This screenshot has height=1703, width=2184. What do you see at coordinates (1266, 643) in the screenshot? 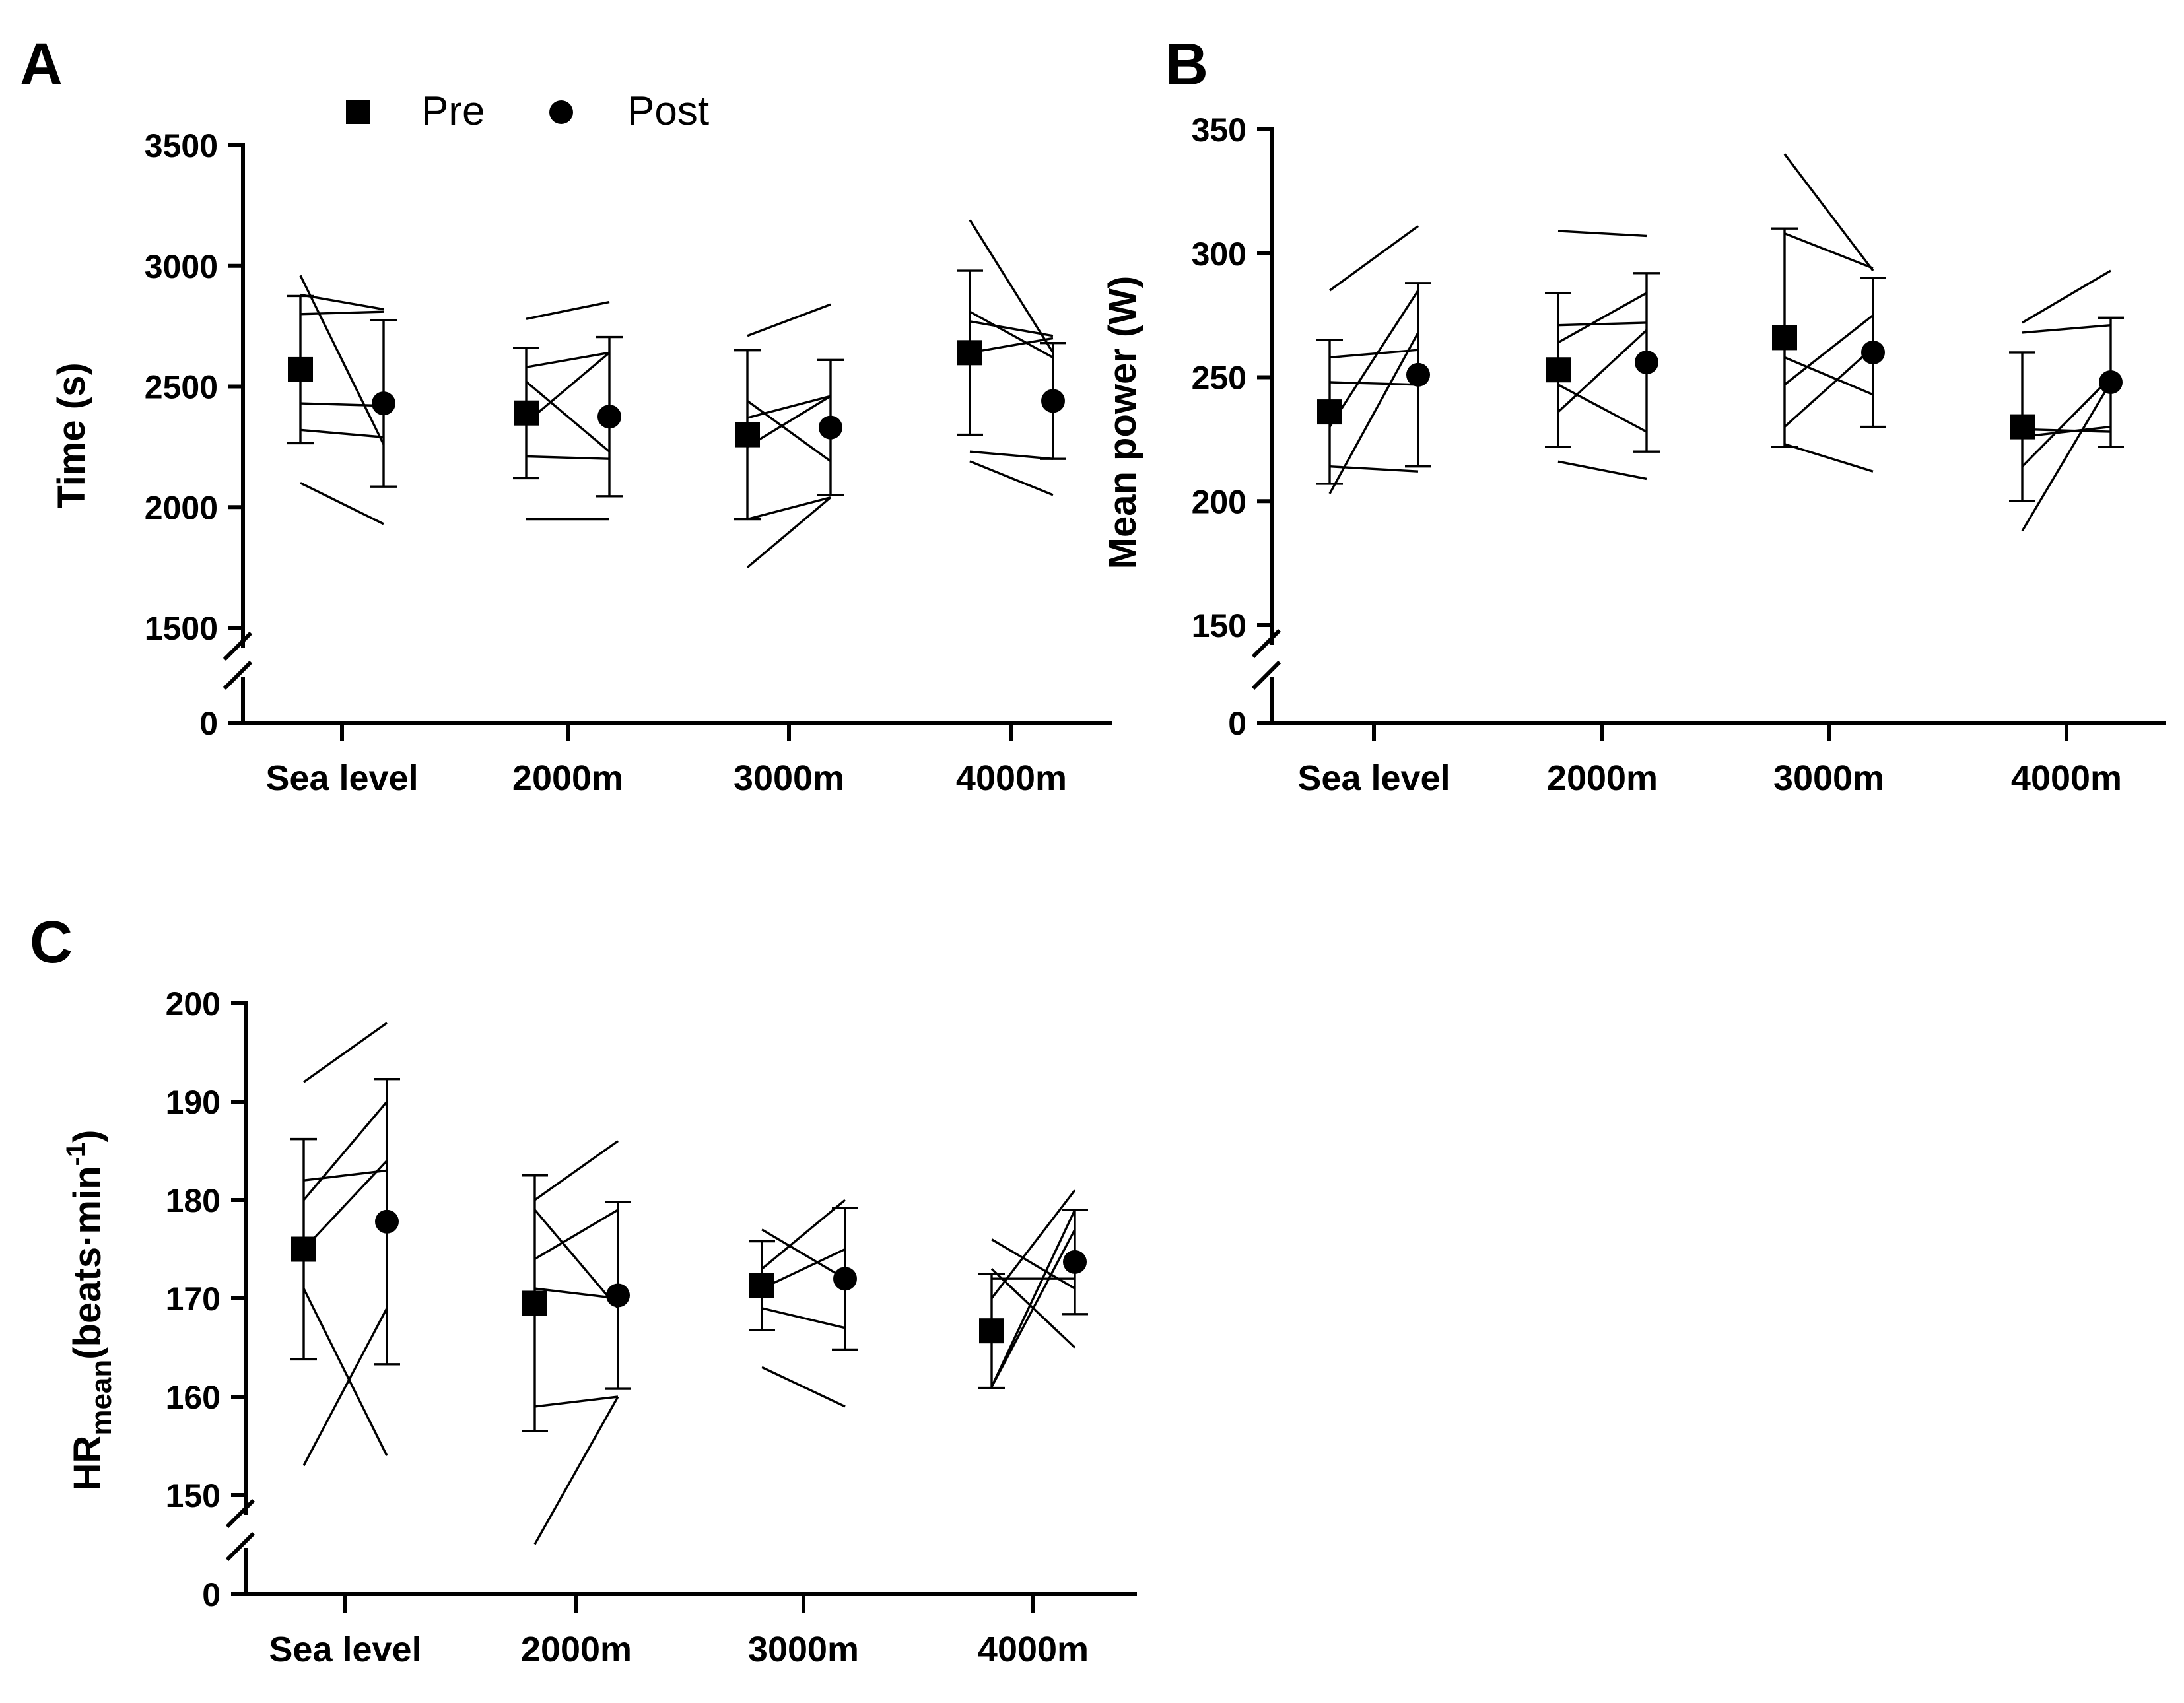
I see `panel-b-axis-break-upper` at bounding box center [1266, 643].